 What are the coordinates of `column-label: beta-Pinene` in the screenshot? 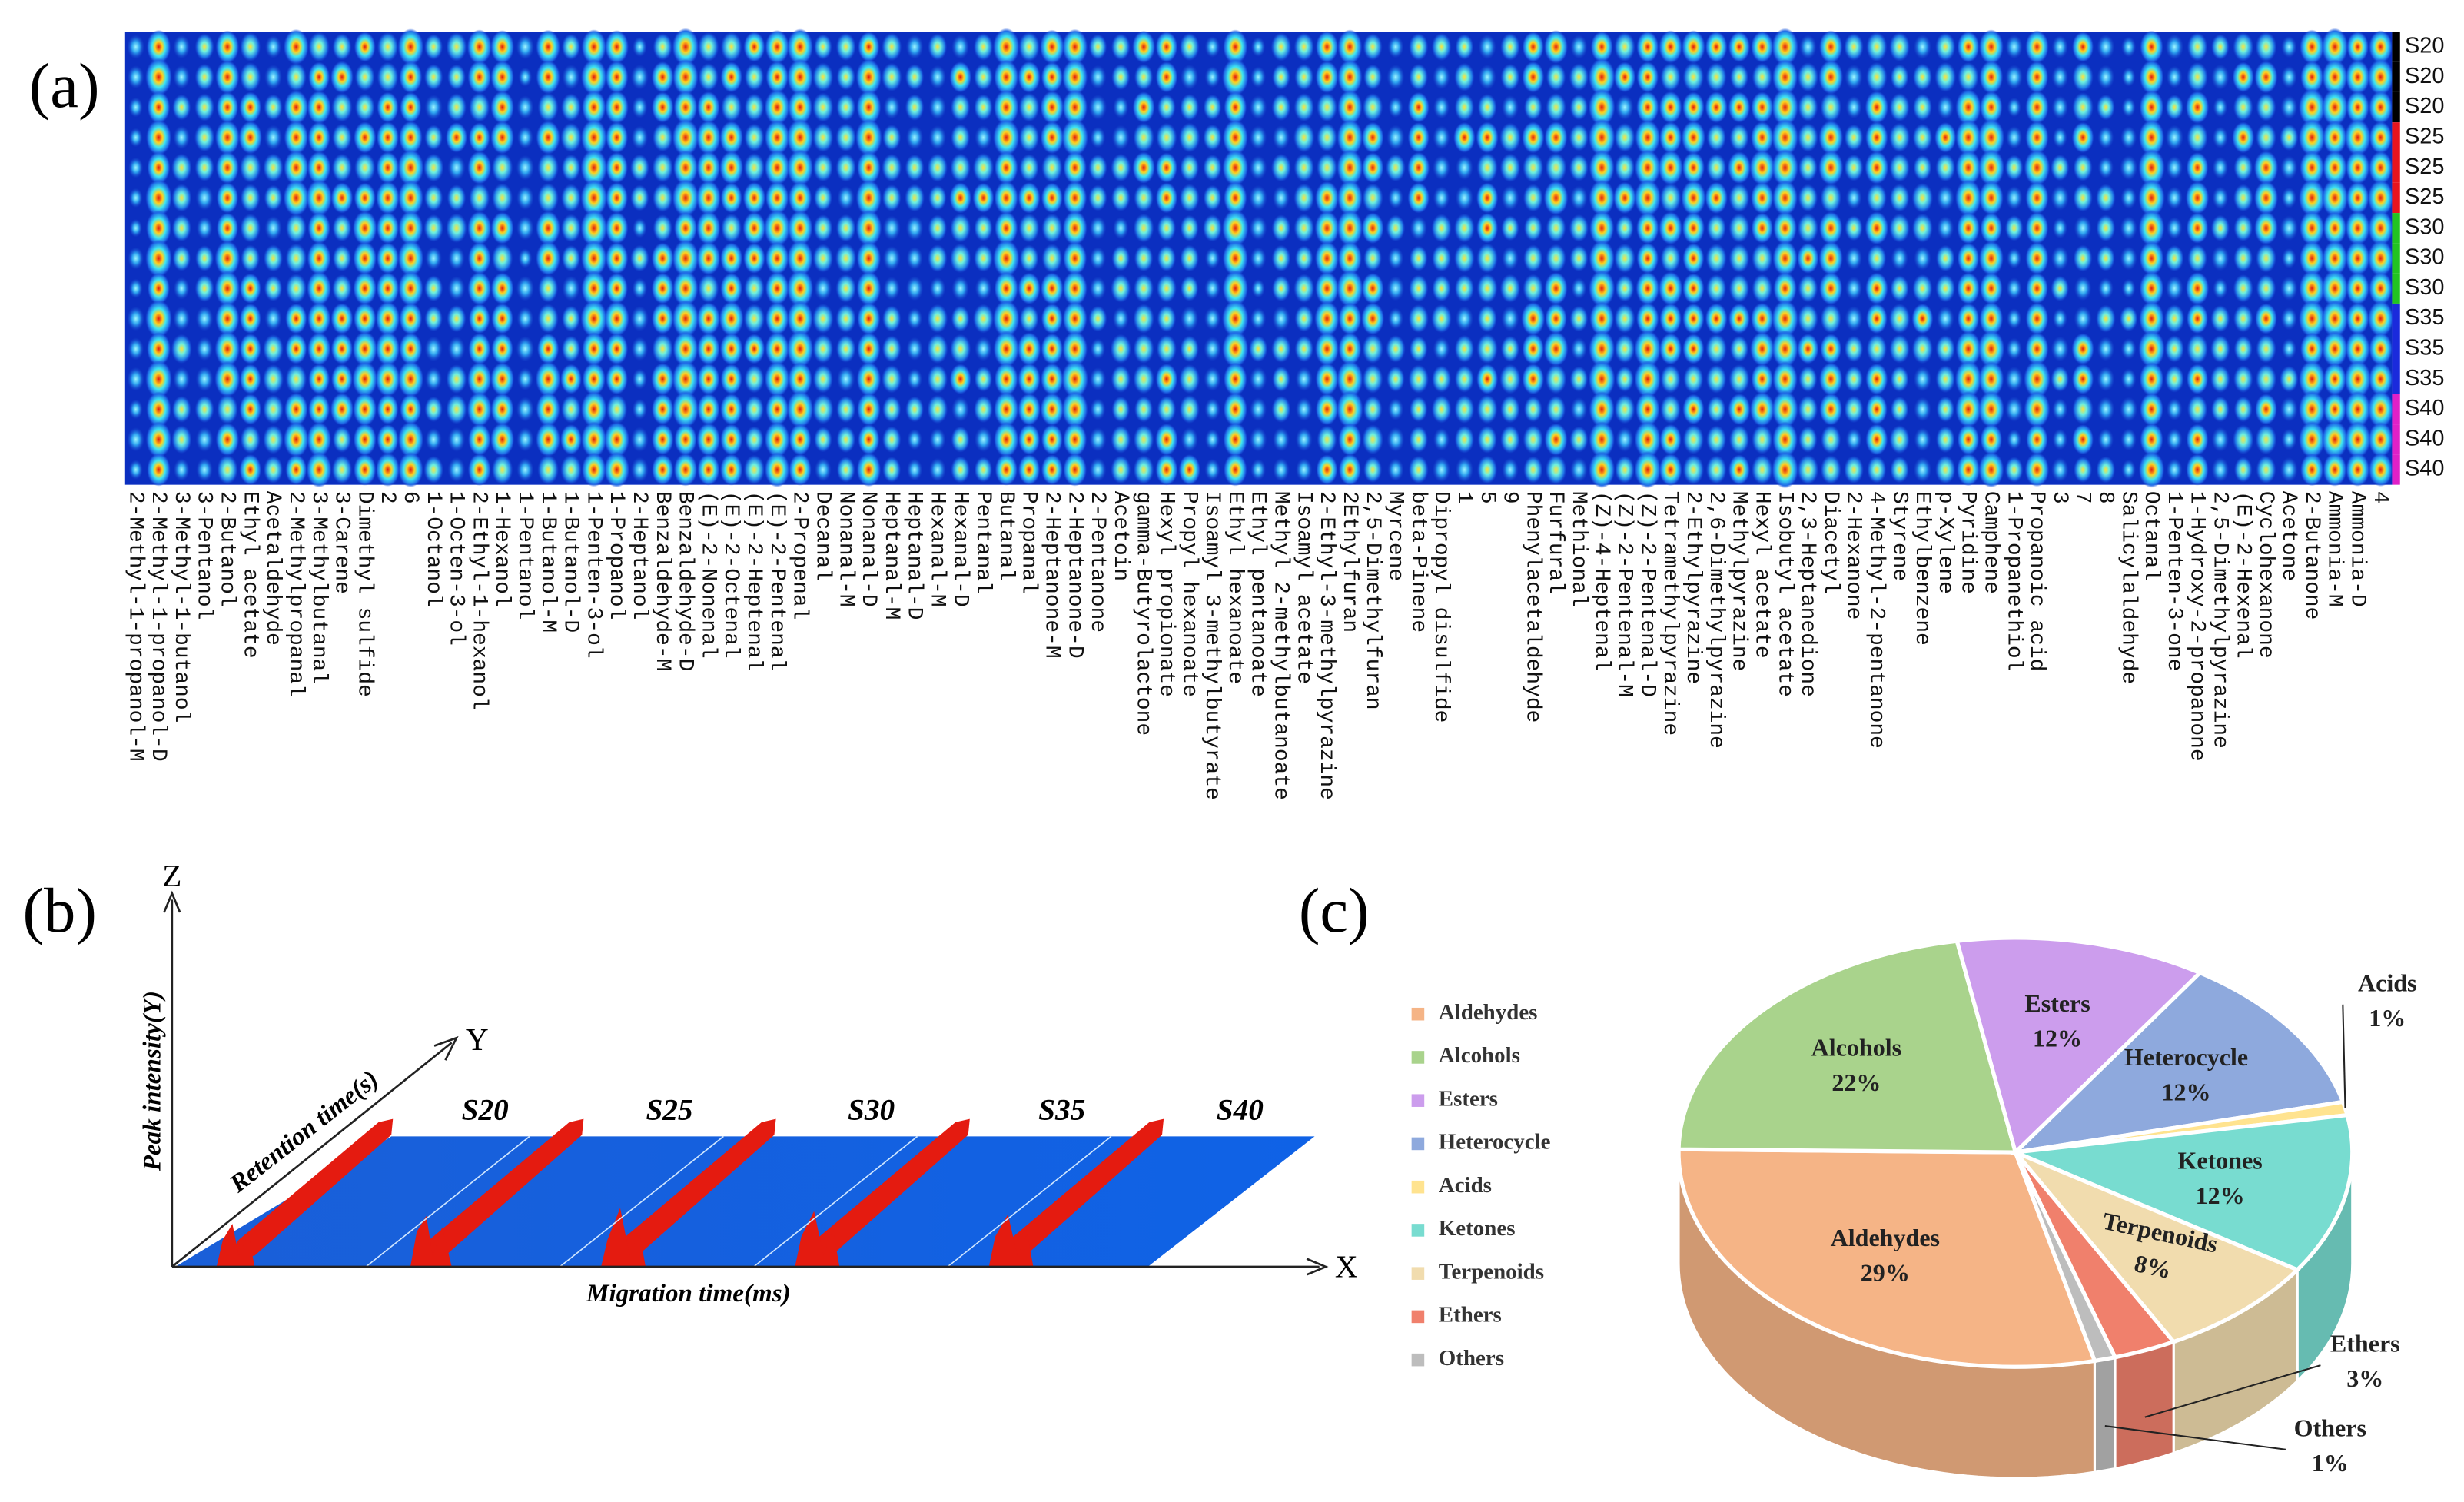 It's located at (1418, 562).